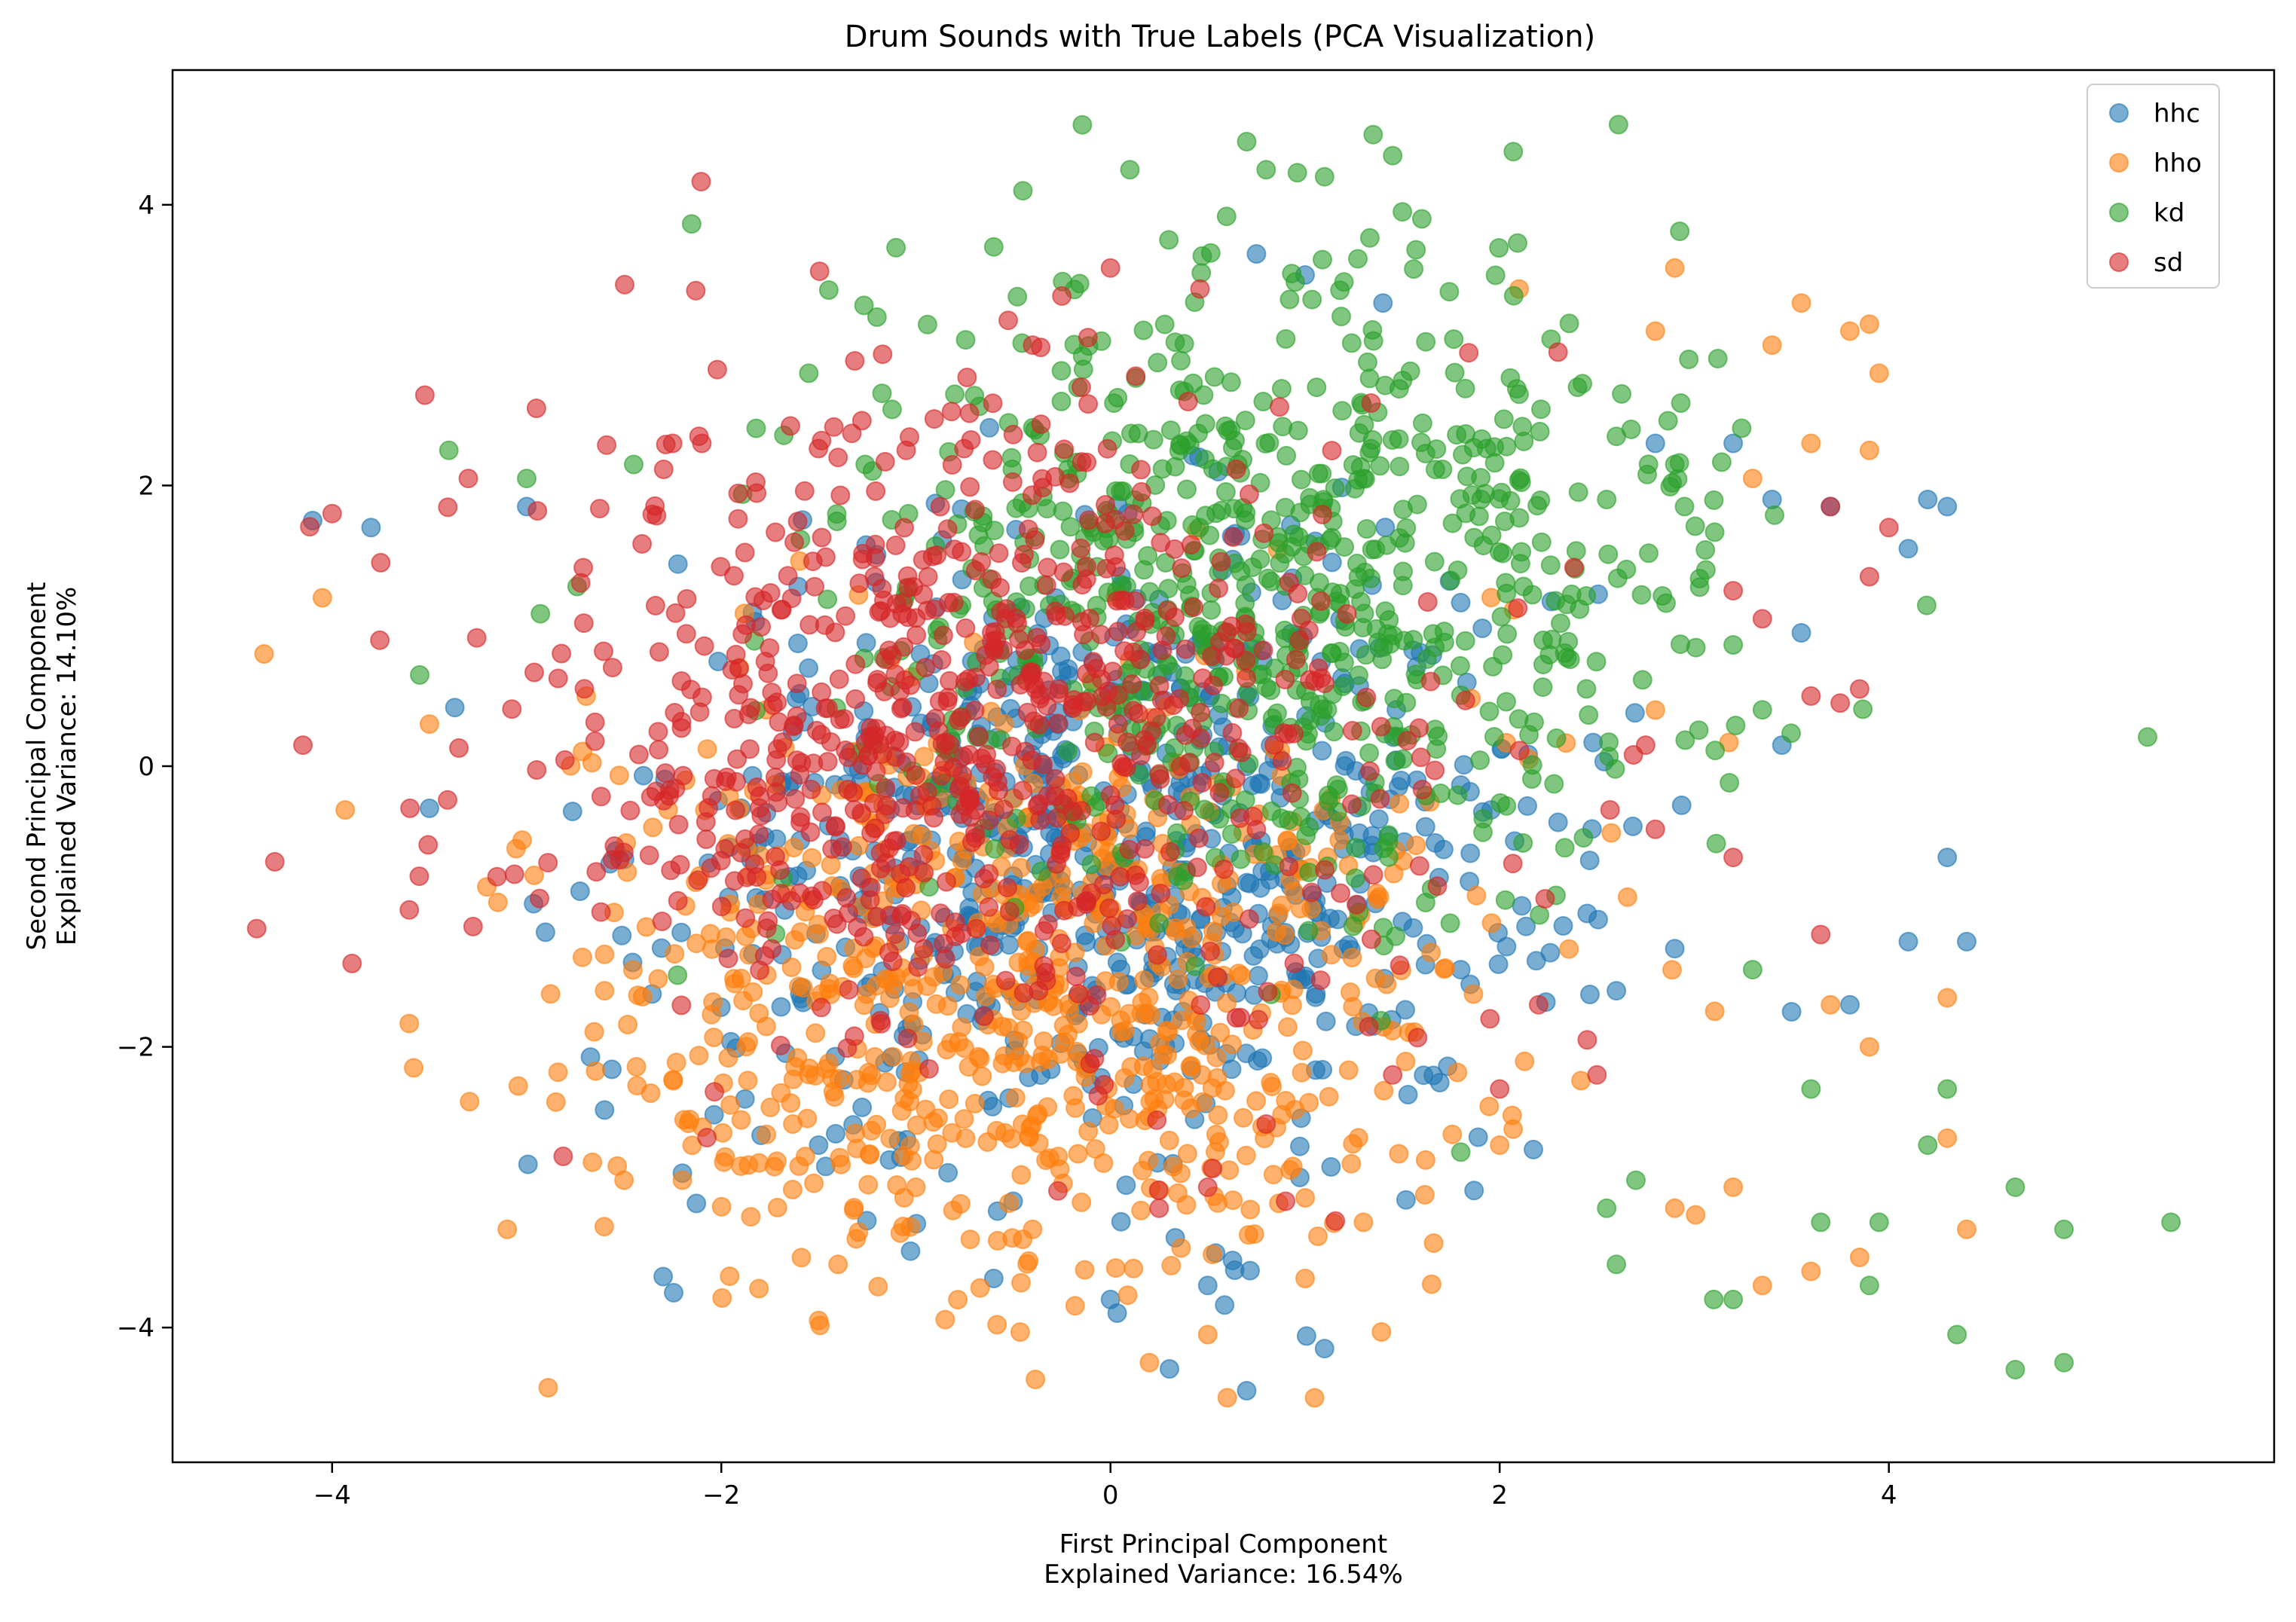 This screenshot has width=2296, height=1622. What do you see at coordinates (2155, 163) in the screenshot?
I see `legend-item-hho: hho` at bounding box center [2155, 163].